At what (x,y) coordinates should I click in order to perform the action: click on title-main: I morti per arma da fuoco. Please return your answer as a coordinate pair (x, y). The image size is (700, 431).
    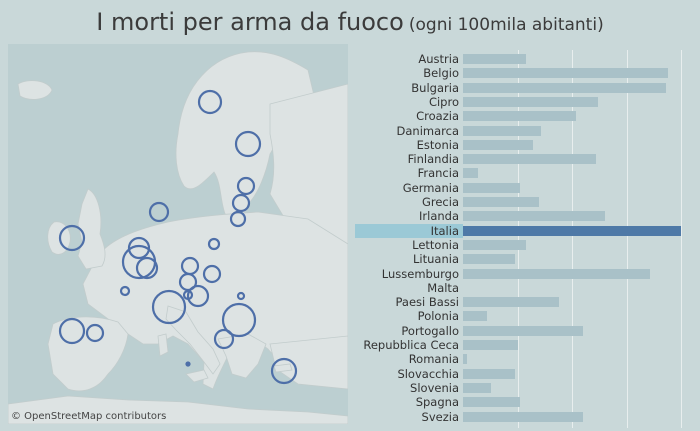
    Looking at the image, I should click on (250, 22).